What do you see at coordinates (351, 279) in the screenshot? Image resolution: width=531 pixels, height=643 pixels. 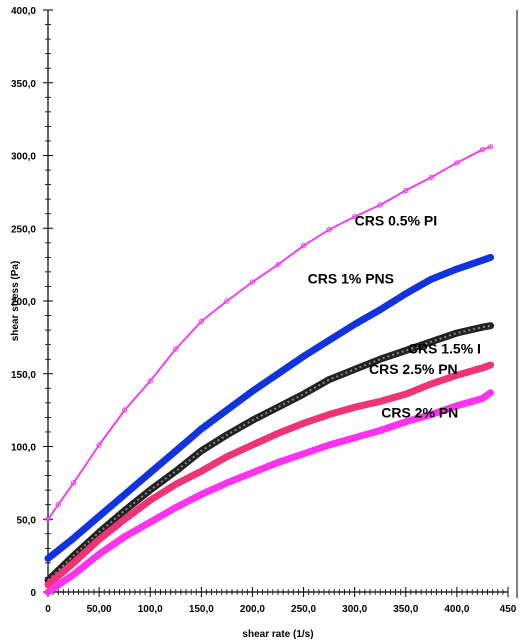 I see `series-label: CRS 1% PNS` at bounding box center [351, 279].